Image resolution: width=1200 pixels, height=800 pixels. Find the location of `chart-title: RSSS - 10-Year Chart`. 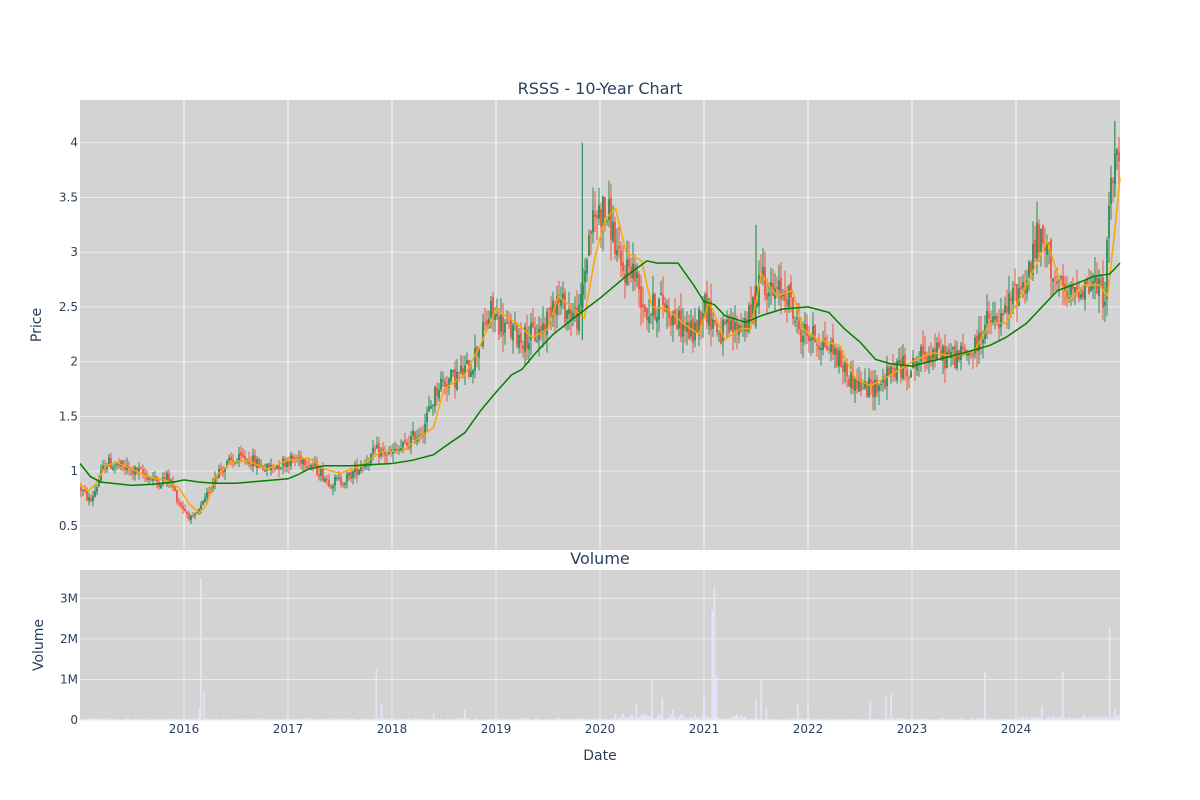

chart-title: RSSS - 10-Year Chart is located at coordinates (600, 88).